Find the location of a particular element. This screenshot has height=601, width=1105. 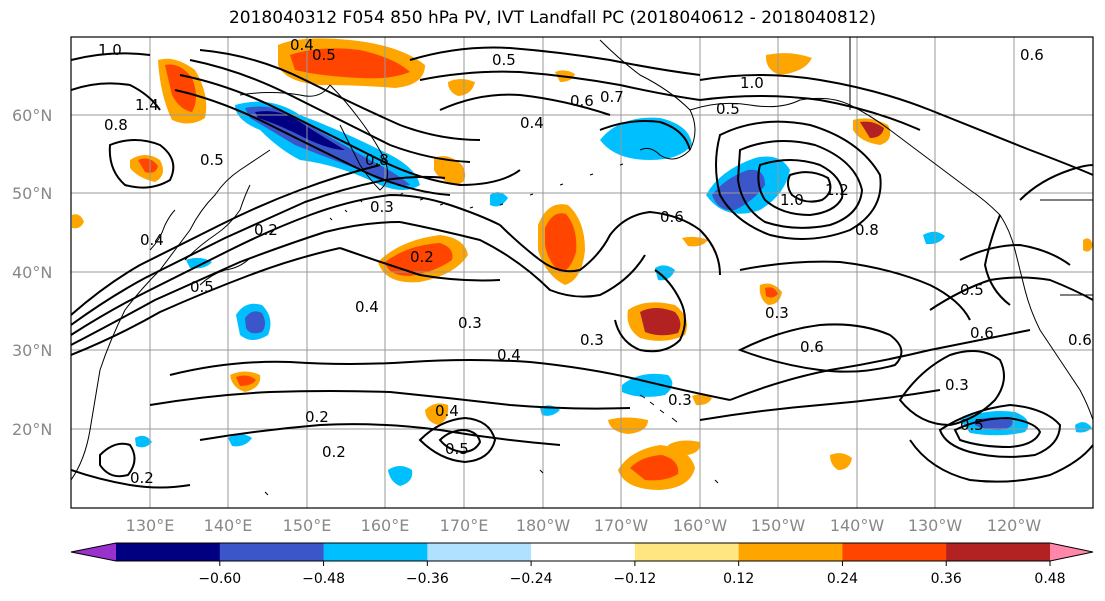

lon-label: 150°E is located at coordinates (307, 525).